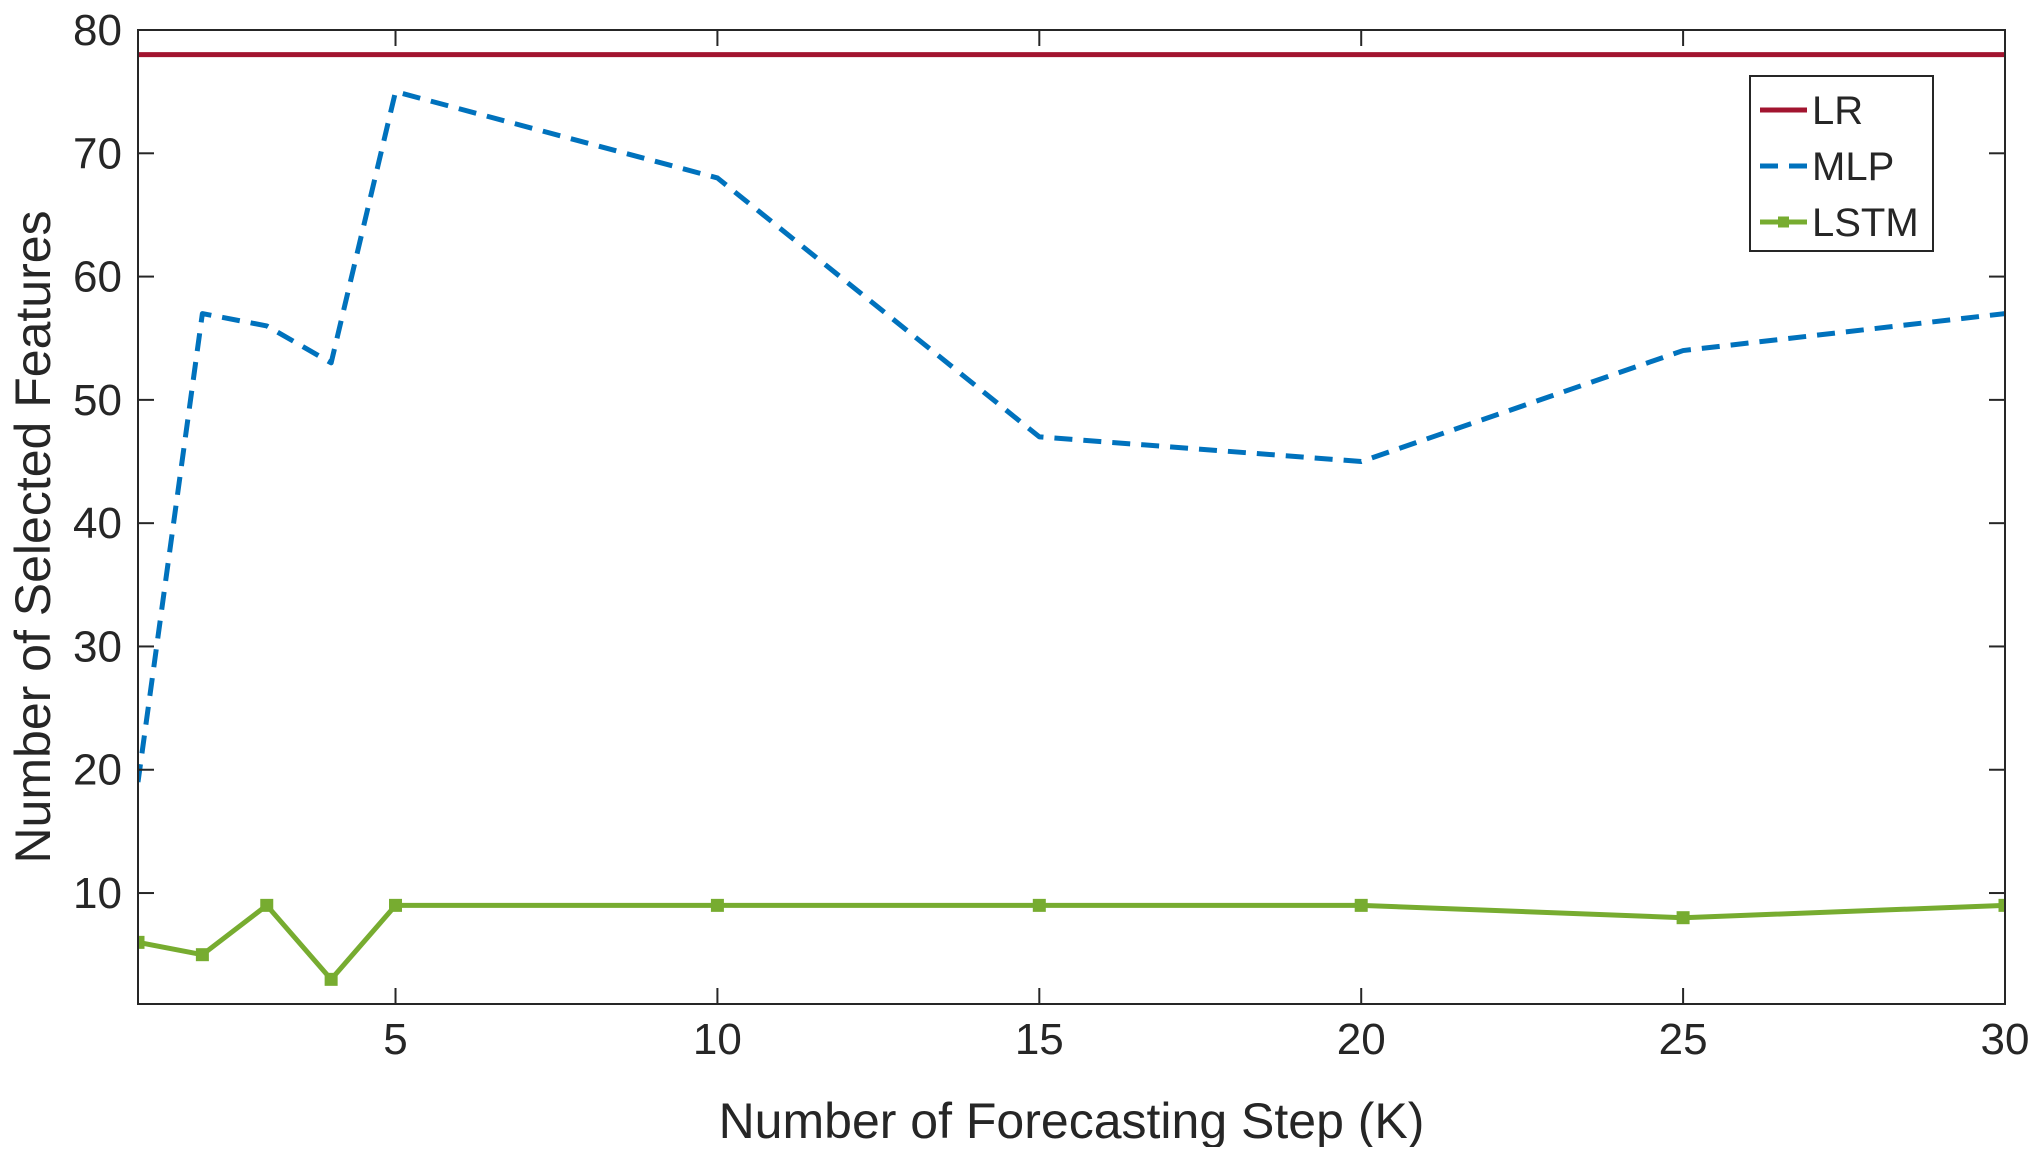 Image resolution: width=2037 pixels, height=1152 pixels. Describe the element at coordinates (1783, 222) in the screenshot. I see `legend-marker-lstm` at that location.